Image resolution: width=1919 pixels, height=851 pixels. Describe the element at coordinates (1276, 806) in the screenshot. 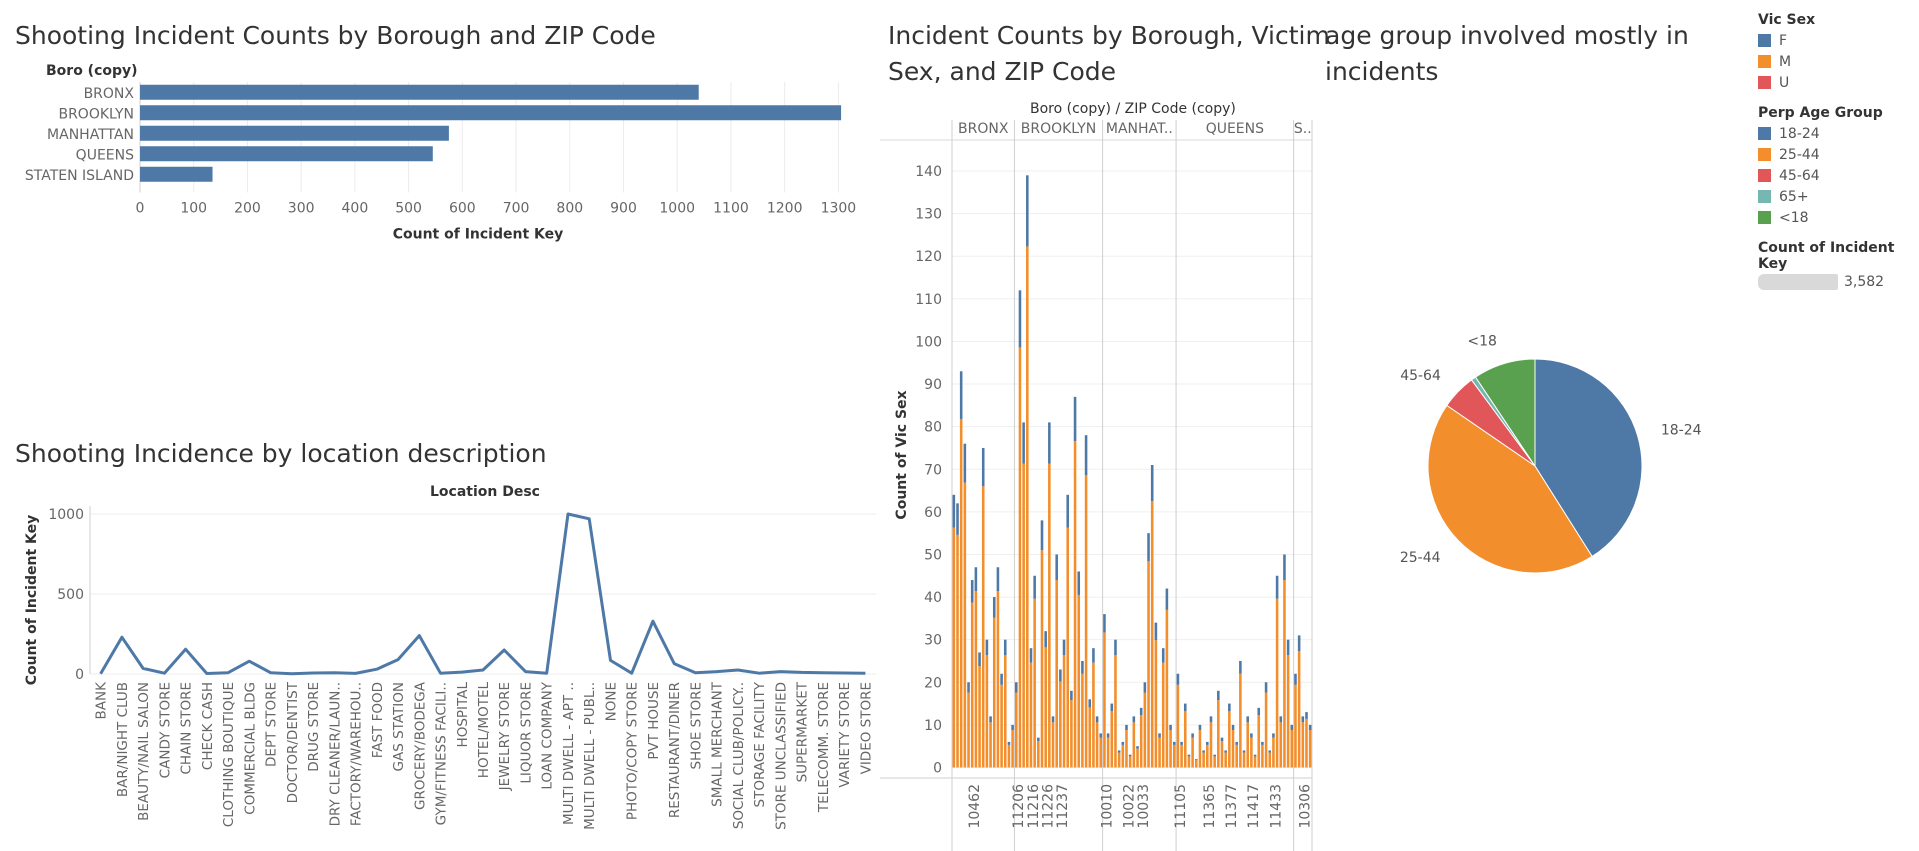

I see `vic-x-tick-label: 11433` at that location.